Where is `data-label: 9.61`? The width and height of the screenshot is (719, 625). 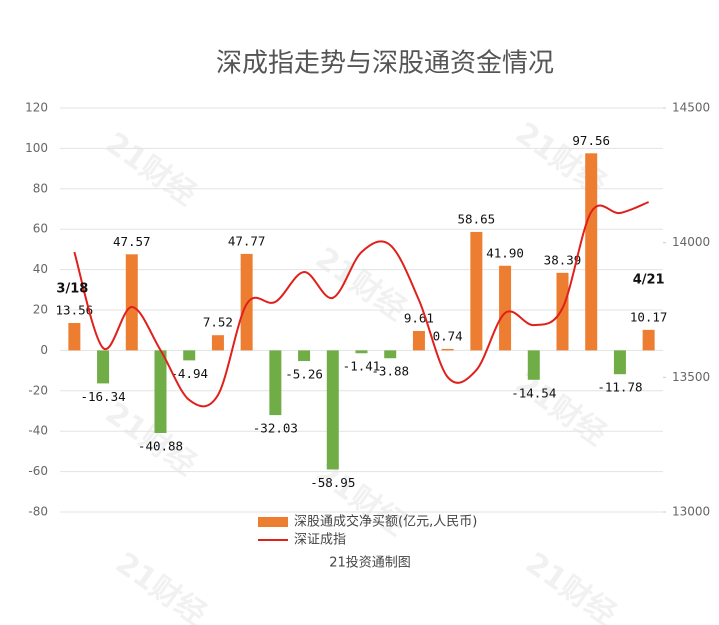 data-label: 9.61 is located at coordinates (419, 317).